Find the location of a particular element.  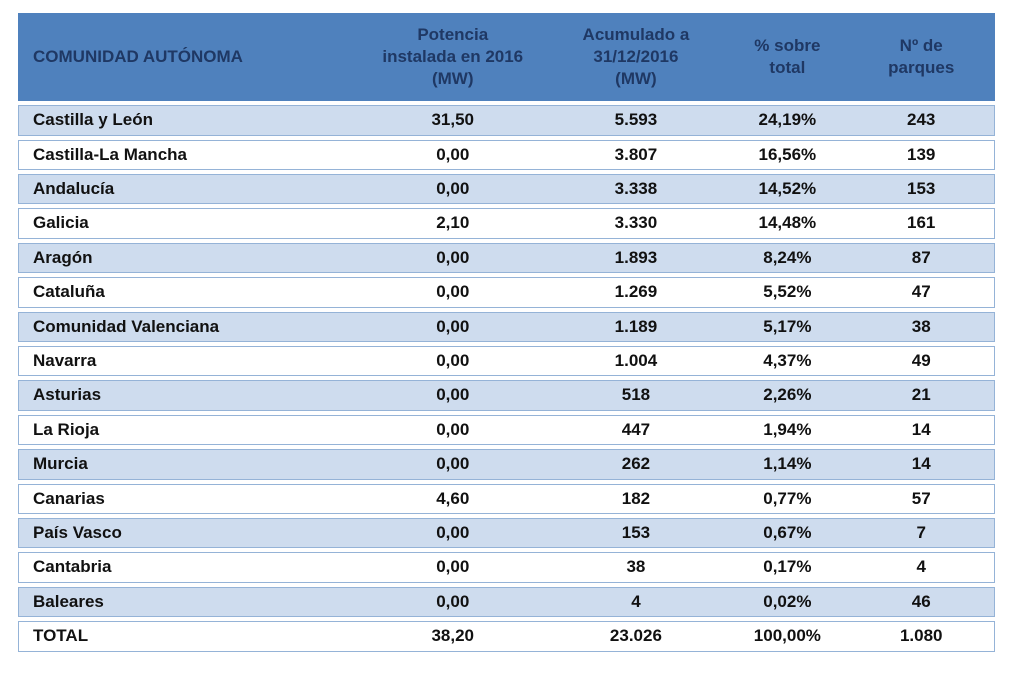

pct-total-cell: 1,14% is located at coordinates (787, 464).